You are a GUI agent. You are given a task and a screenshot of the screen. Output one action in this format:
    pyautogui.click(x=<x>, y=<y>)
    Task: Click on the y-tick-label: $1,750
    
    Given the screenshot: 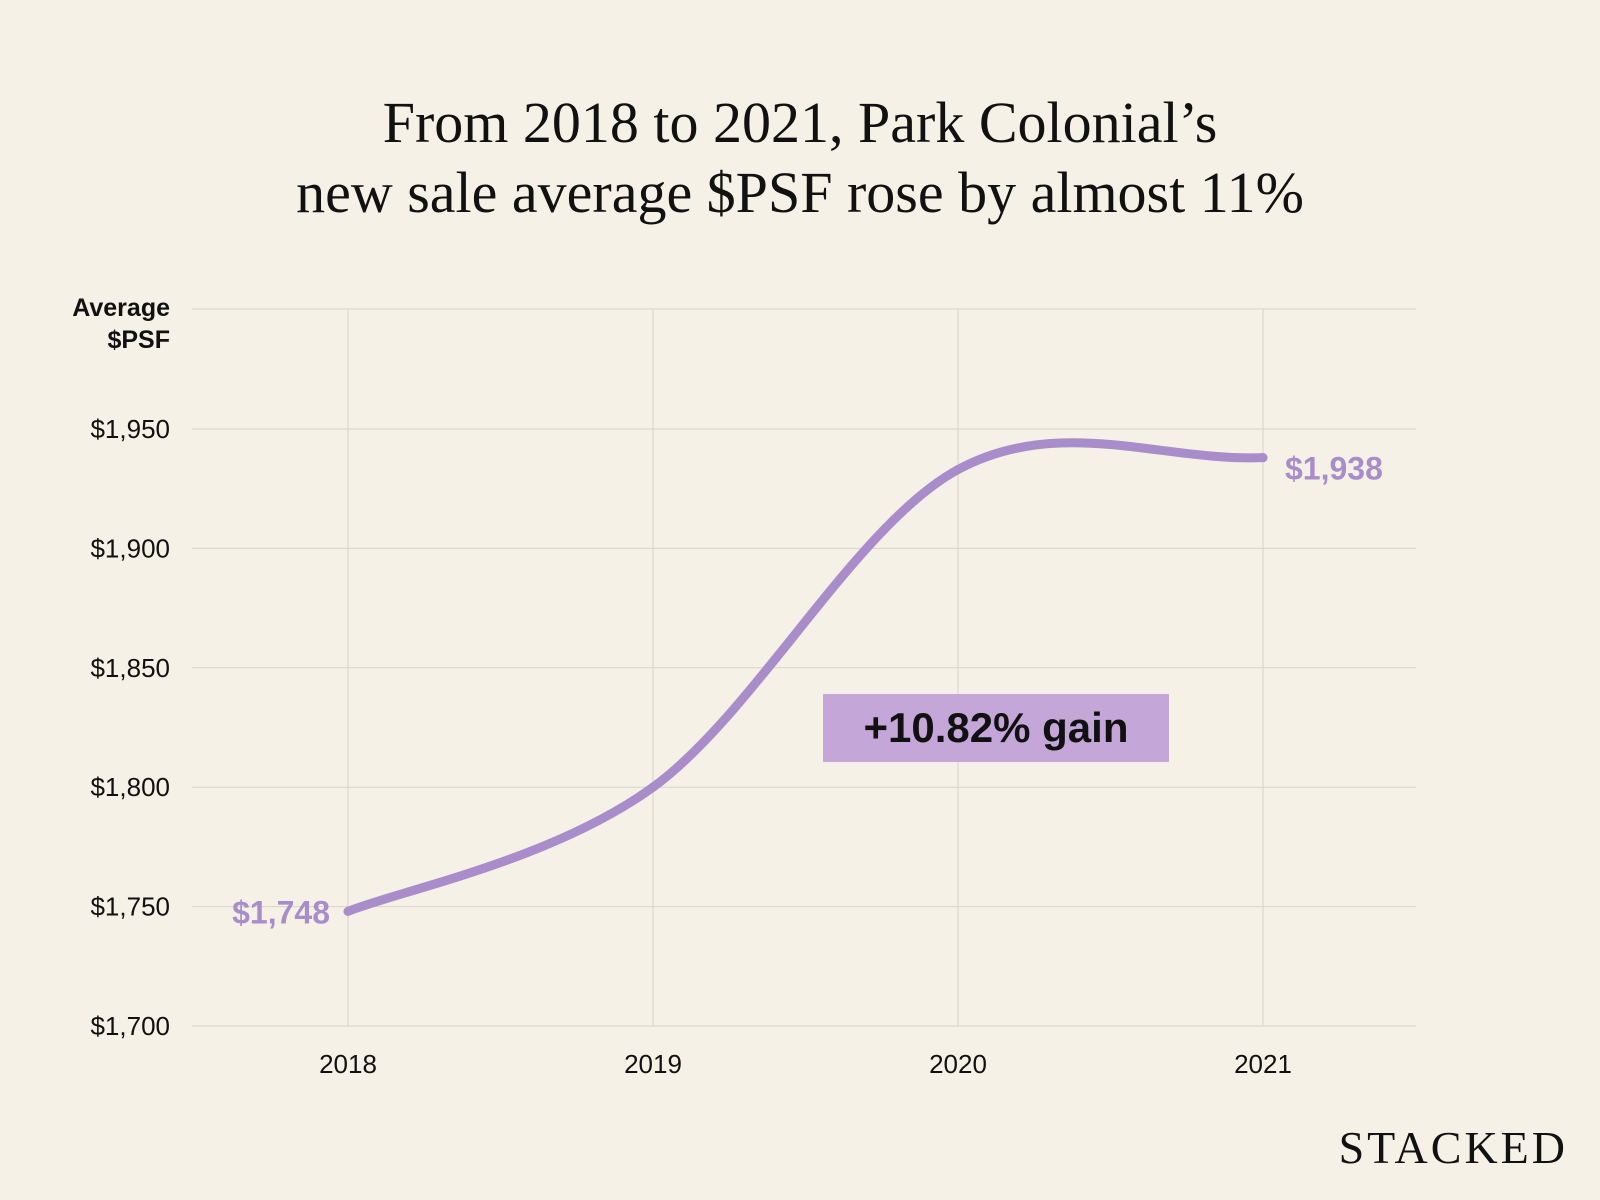 What is the action you would take?
    pyautogui.click(x=130, y=907)
    